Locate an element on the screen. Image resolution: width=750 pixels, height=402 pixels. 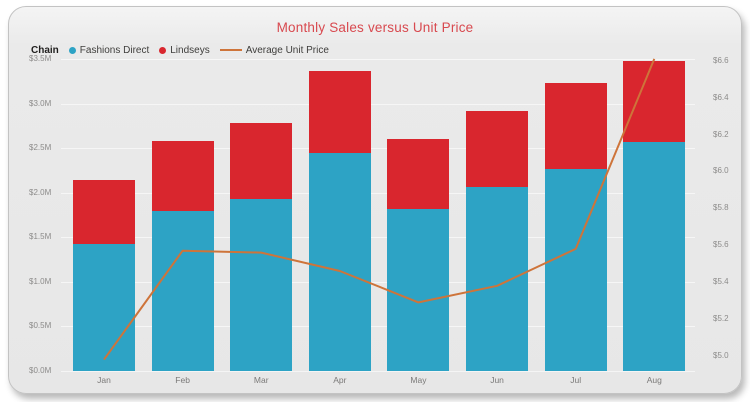
bar-segment-lindseys-apr is located at coordinates (339, 112).